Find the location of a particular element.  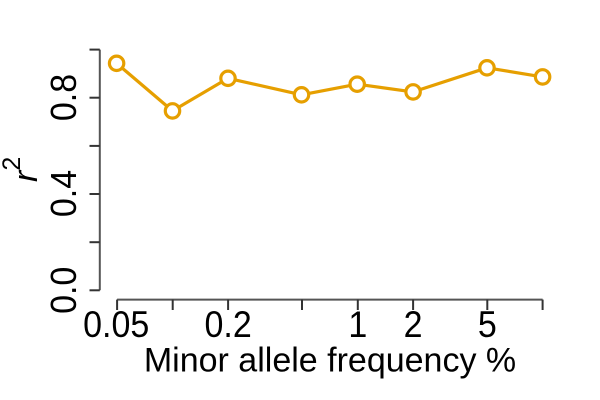

svg-text: 0.4 is located at coordinates (64, 193).